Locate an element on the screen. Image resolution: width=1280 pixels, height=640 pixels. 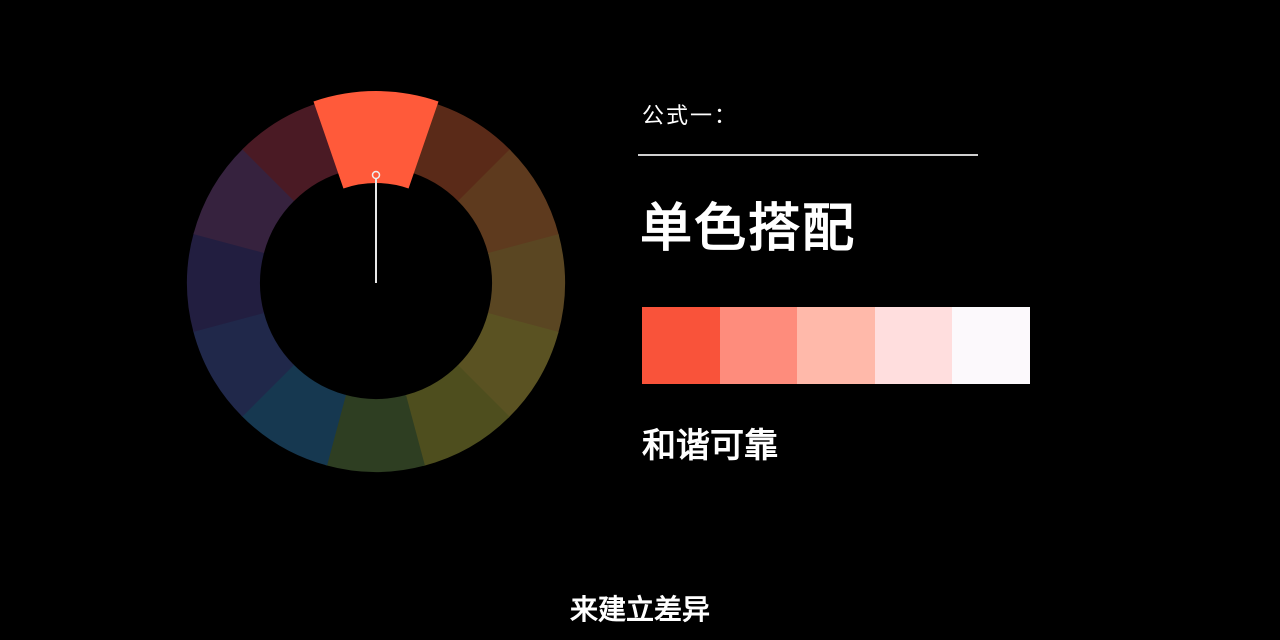
divider is located at coordinates (808, 155).